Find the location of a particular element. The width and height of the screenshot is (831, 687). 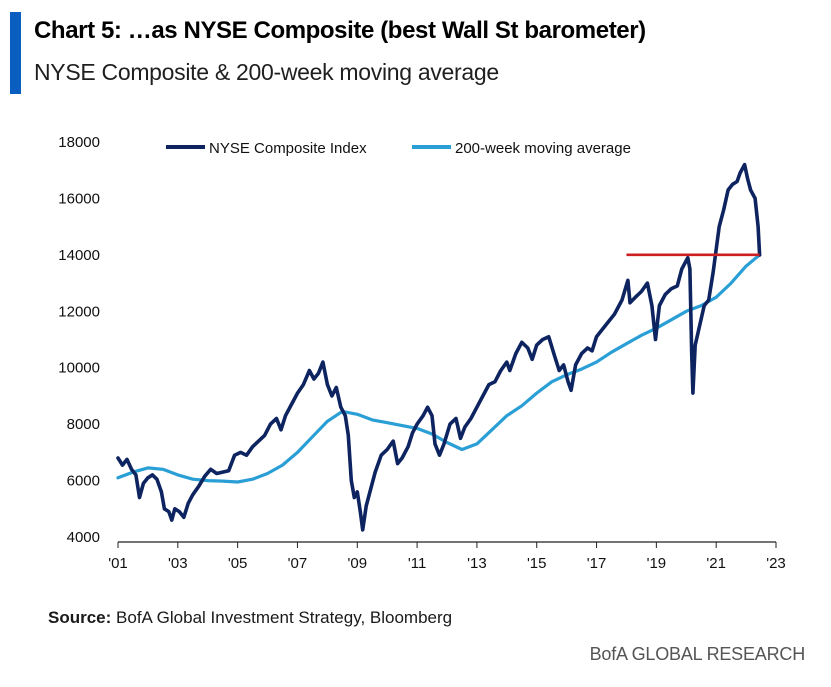

y-tick-label: 18000 is located at coordinates (79, 142).